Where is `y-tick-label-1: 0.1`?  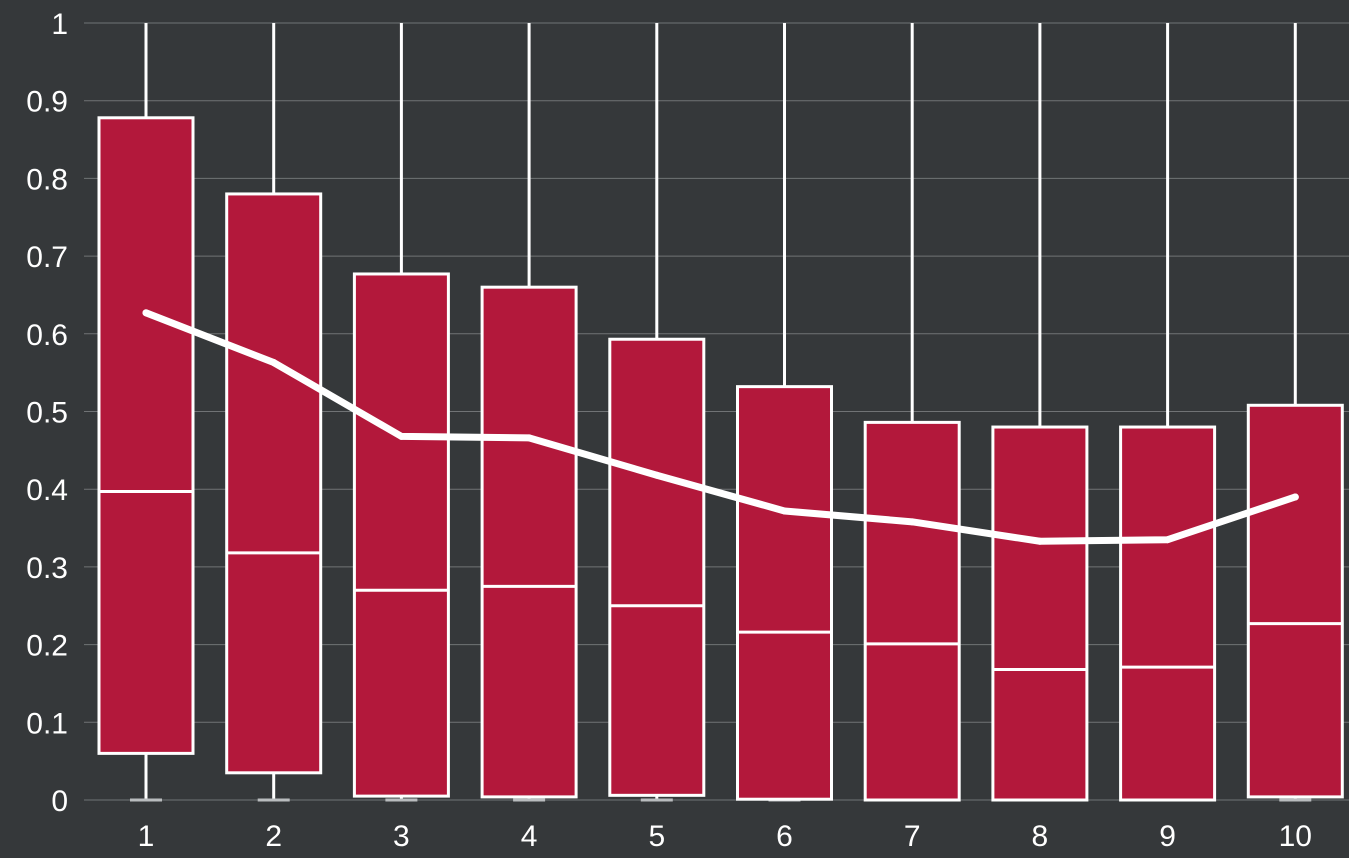
y-tick-label-1: 0.1 is located at coordinates (47, 723).